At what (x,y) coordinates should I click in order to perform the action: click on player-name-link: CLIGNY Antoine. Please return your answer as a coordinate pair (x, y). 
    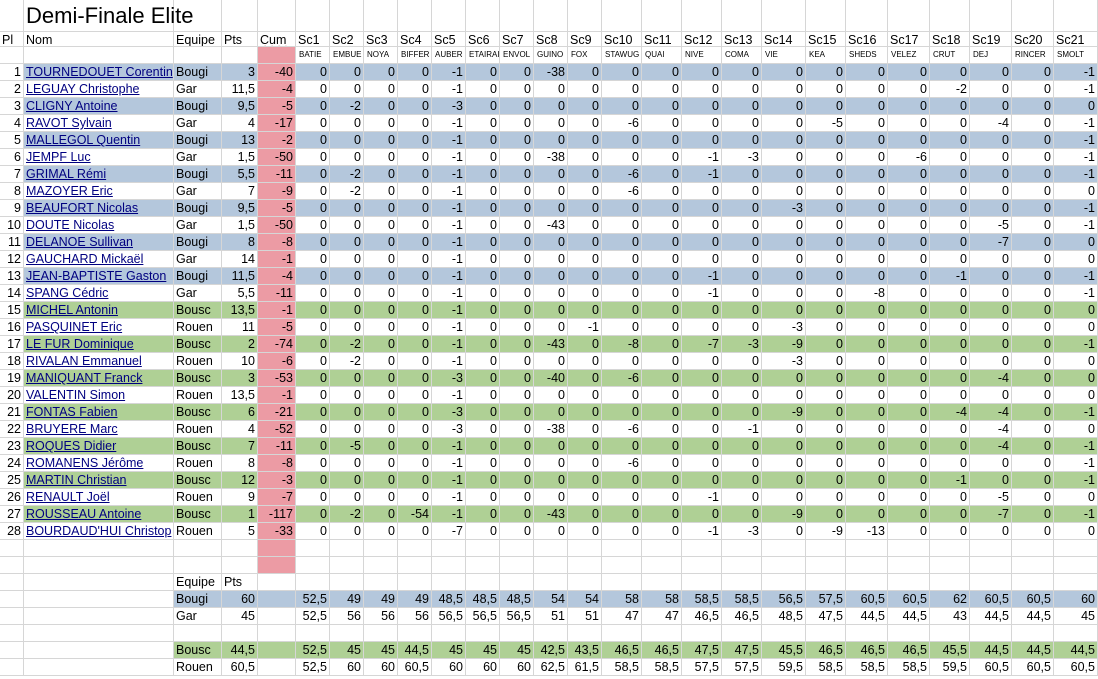
    Looking at the image, I should click on (99, 106).